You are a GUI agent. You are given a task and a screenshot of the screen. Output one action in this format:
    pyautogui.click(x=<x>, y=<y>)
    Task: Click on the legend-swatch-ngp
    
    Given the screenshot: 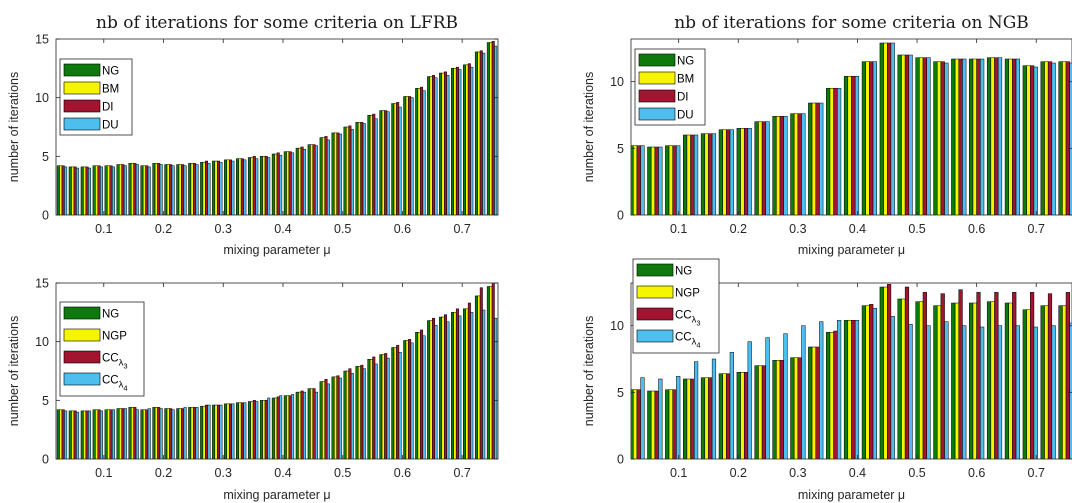 What is the action you would take?
    pyautogui.click(x=82, y=335)
    